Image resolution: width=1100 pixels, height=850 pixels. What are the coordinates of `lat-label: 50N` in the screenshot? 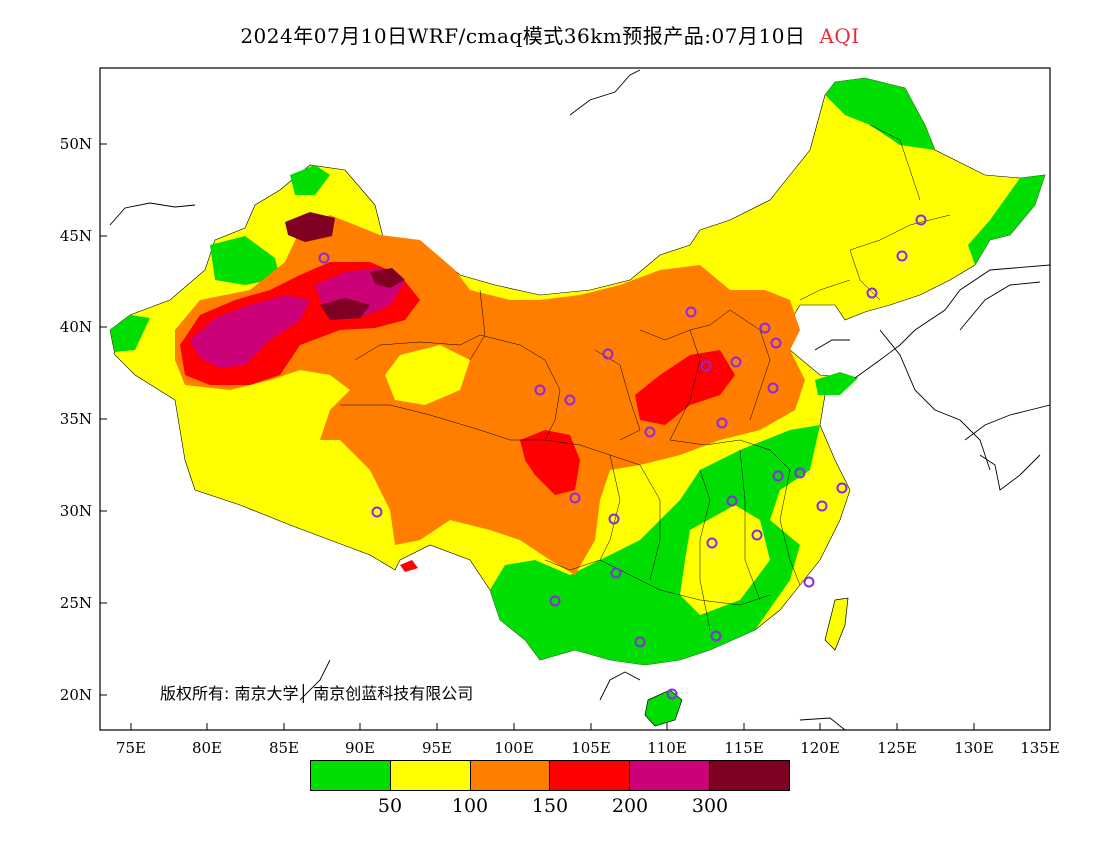 It's located at (76, 144).